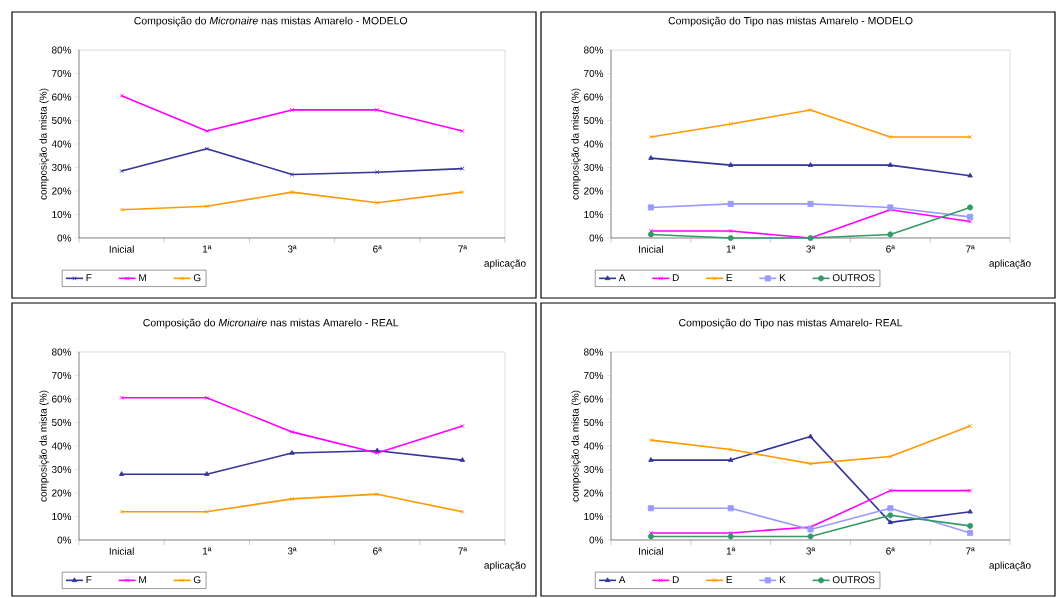 The width and height of the screenshot is (1057, 598). What do you see at coordinates (790, 21) in the screenshot?
I see `chart-title: Composição do Tipo nas mistas Amarelo - MODELO` at bounding box center [790, 21].